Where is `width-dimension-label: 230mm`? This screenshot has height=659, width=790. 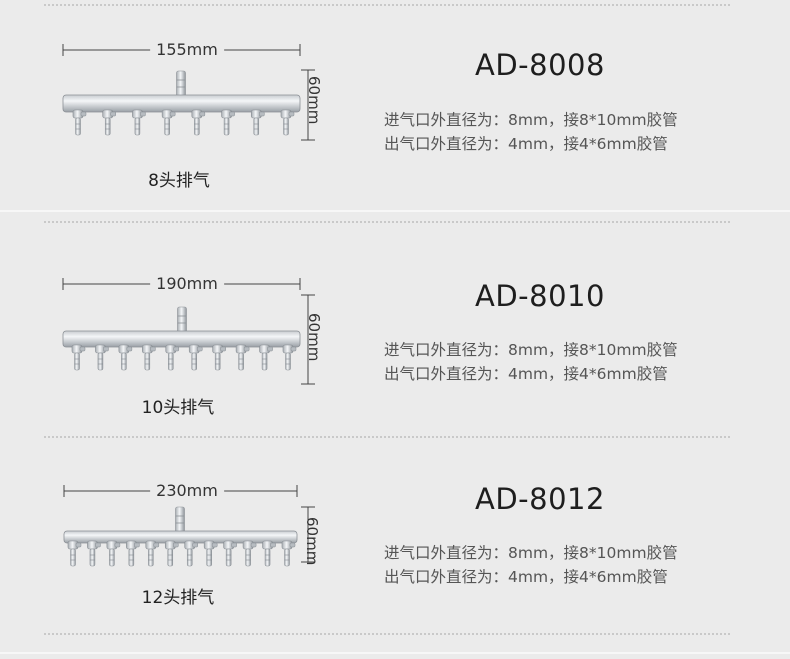 width-dimension-label: 230mm is located at coordinates (187, 491).